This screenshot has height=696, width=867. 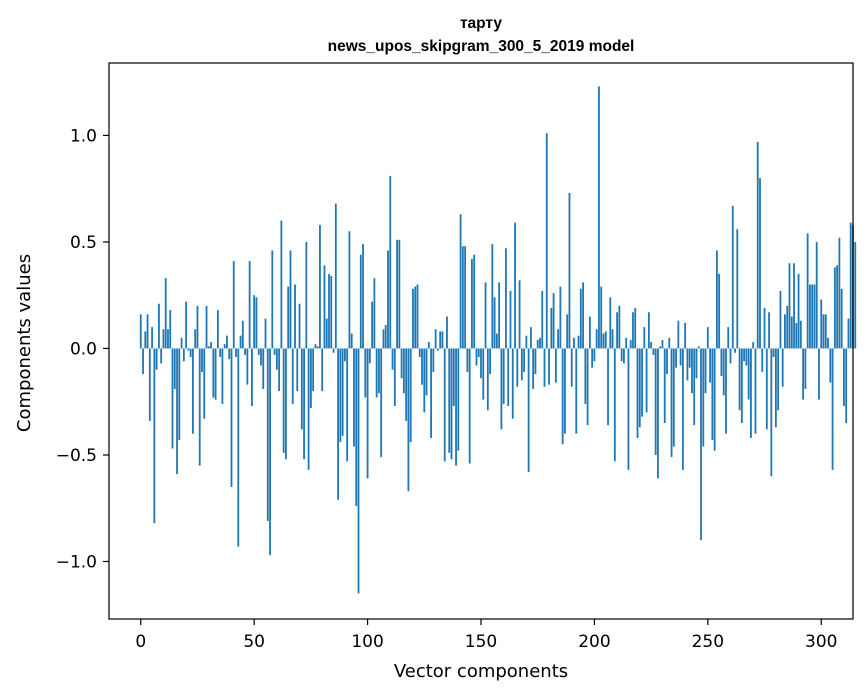 What do you see at coordinates (486, 635) in the screenshot?
I see `x-axis-ticks: 0 50 100 150 200 250 300` at bounding box center [486, 635].